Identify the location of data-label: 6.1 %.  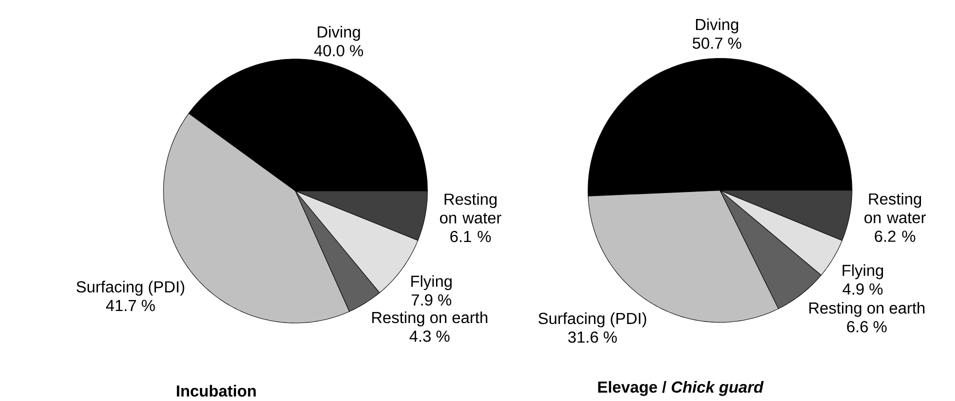
(470, 236).